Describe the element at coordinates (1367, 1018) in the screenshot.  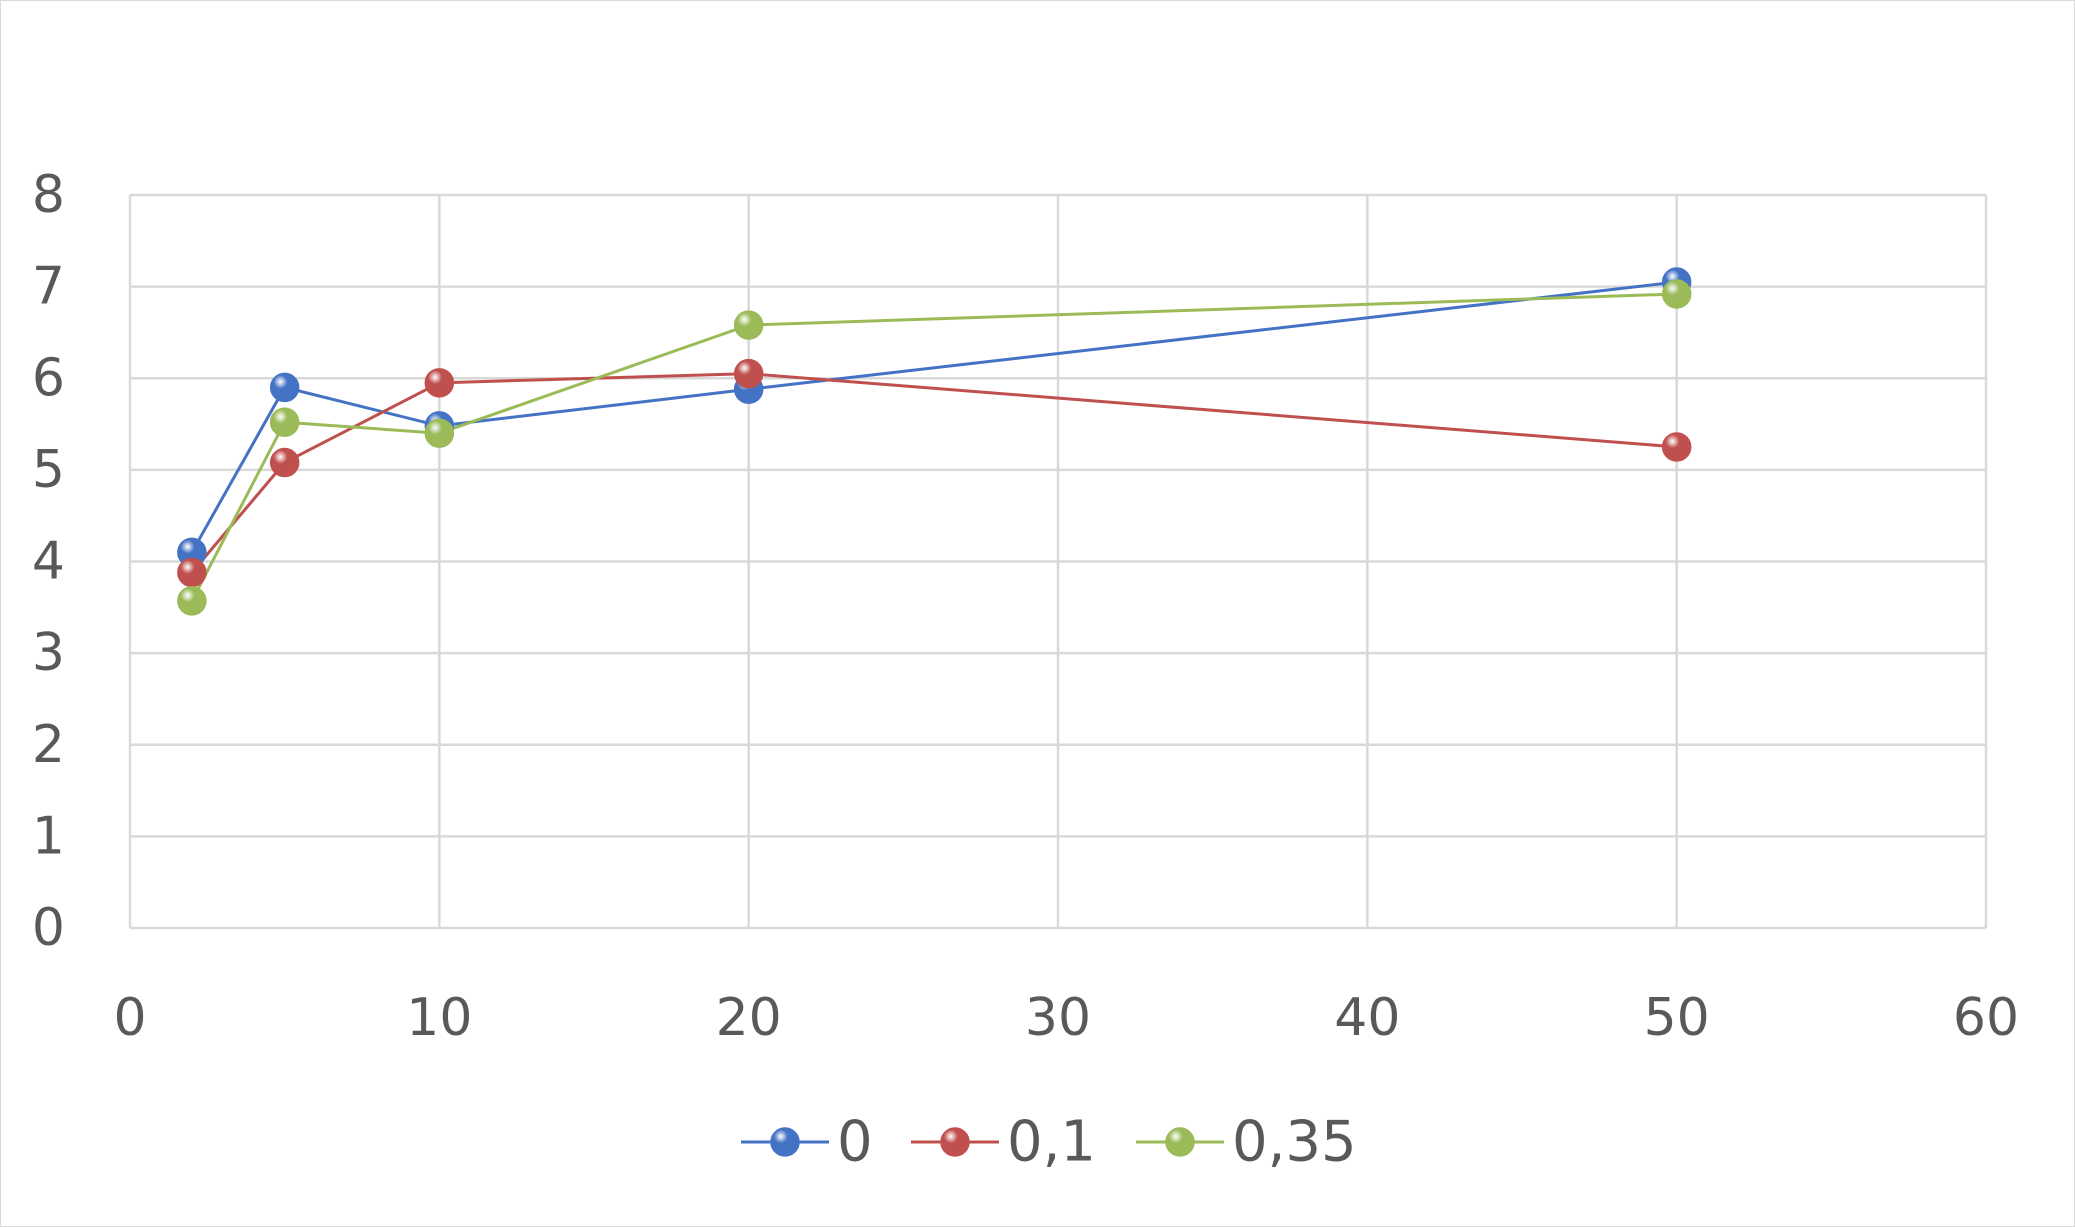
I see `x-tick-label: 40` at that location.